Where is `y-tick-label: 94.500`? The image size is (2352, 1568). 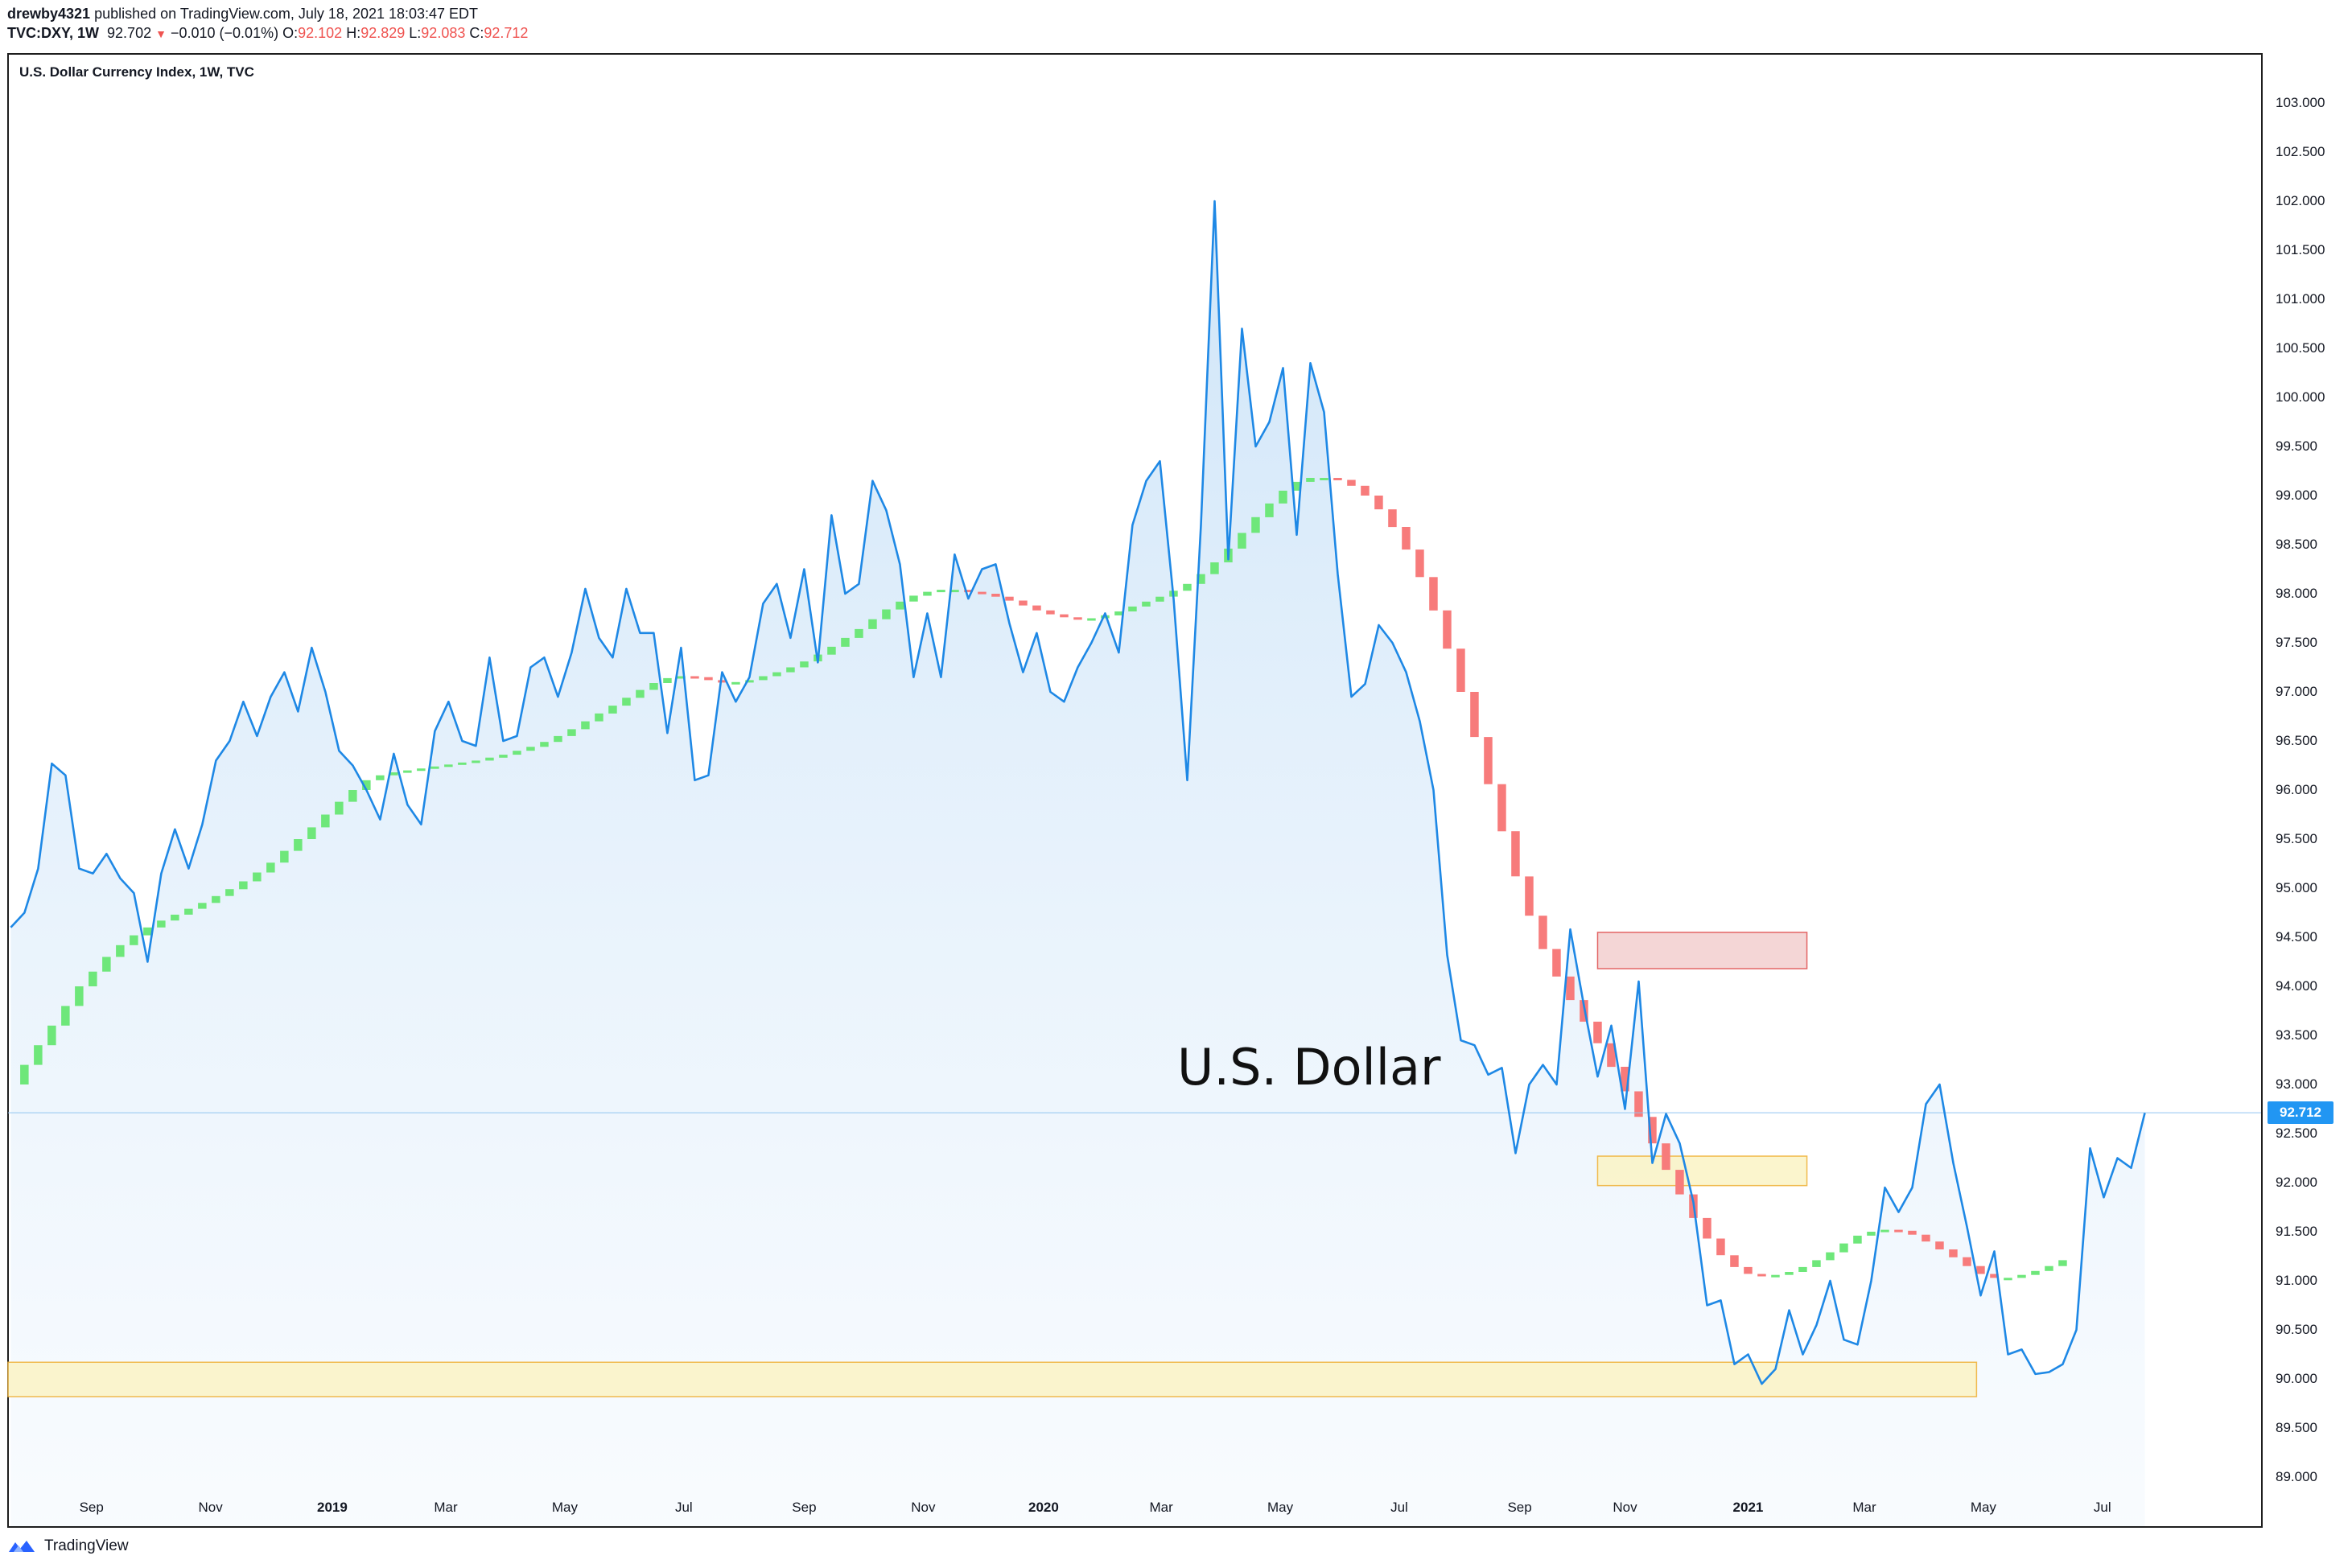 y-tick-label: 94.500 is located at coordinates (2297, 937).